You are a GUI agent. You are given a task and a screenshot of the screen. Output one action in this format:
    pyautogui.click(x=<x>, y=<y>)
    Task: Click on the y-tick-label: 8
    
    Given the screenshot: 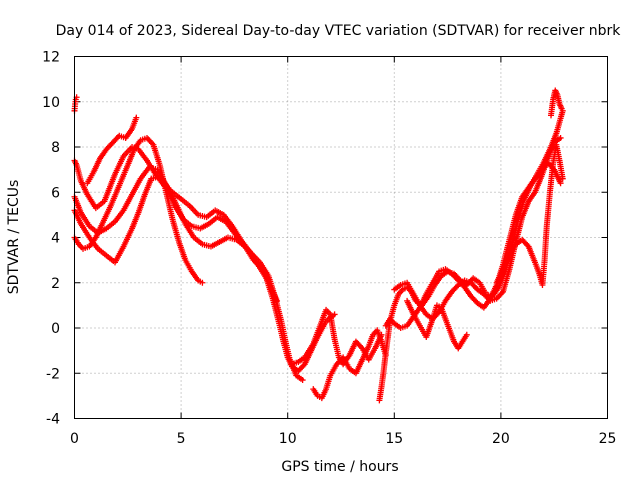 What is the action you would take?
    pyautogui.click(x=55, y=148)
    